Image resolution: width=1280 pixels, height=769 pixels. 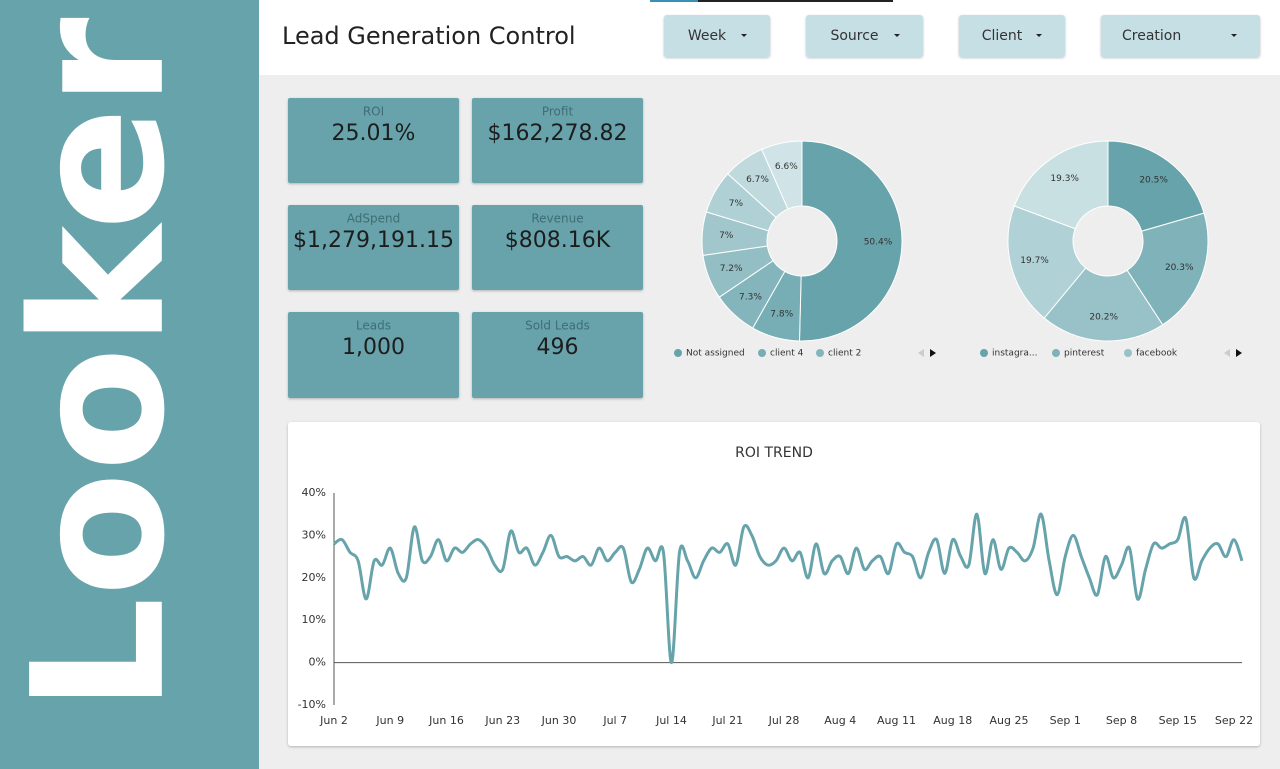 I want to click on slice-label: 20.3%, so click(x=1179, y=268).